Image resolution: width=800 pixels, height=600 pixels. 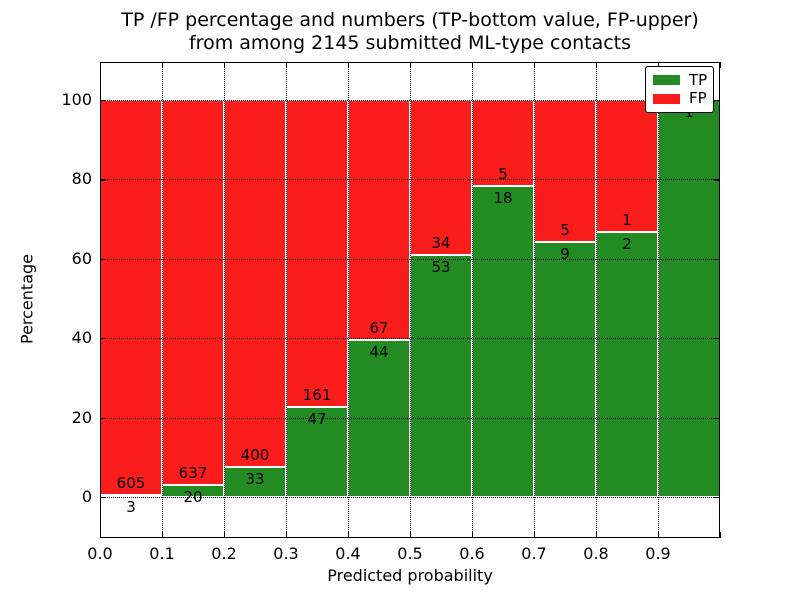 I want to click on tp-count-label: 2, so click(x=627, y=244).